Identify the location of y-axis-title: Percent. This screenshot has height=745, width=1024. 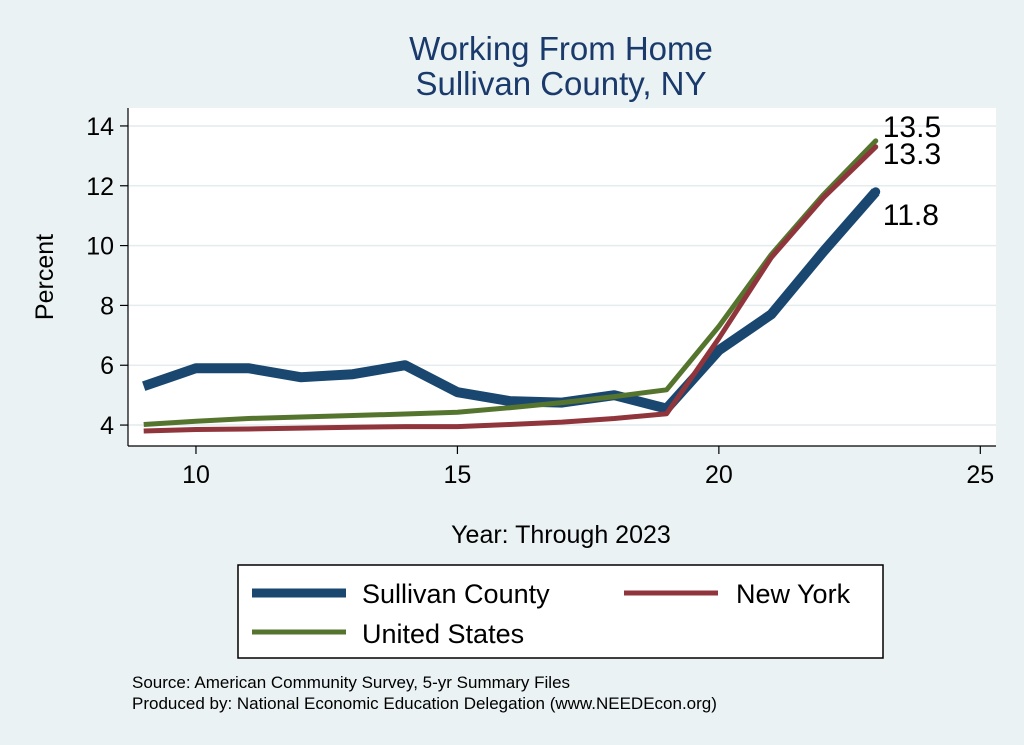
(45, 277).